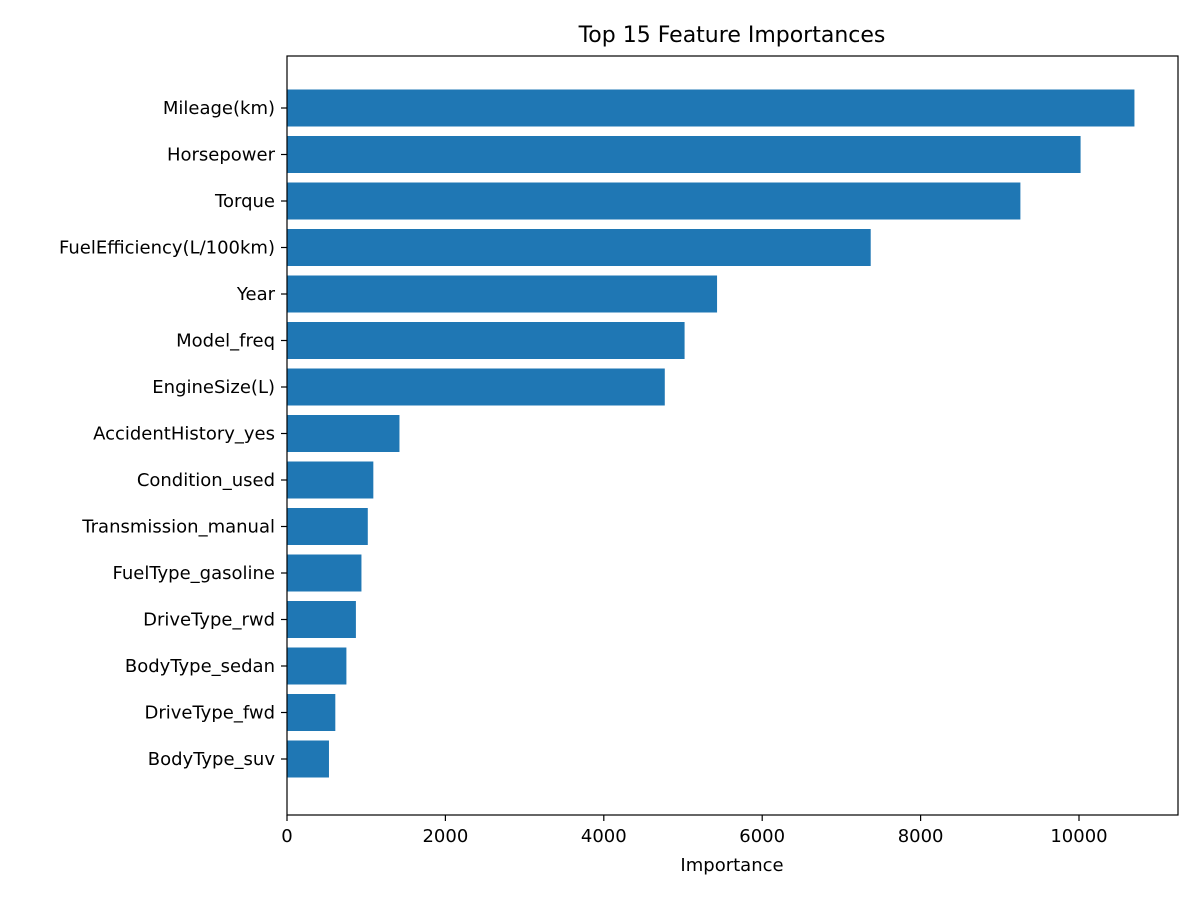  I want to click on x-tick-label: 2000, so click(445, 836).